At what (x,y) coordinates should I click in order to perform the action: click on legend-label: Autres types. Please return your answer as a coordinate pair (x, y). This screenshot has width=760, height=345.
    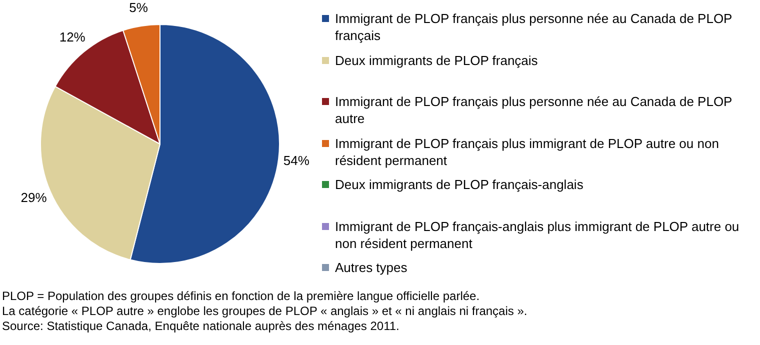
    Looking at the image, I should click on (371, 267).